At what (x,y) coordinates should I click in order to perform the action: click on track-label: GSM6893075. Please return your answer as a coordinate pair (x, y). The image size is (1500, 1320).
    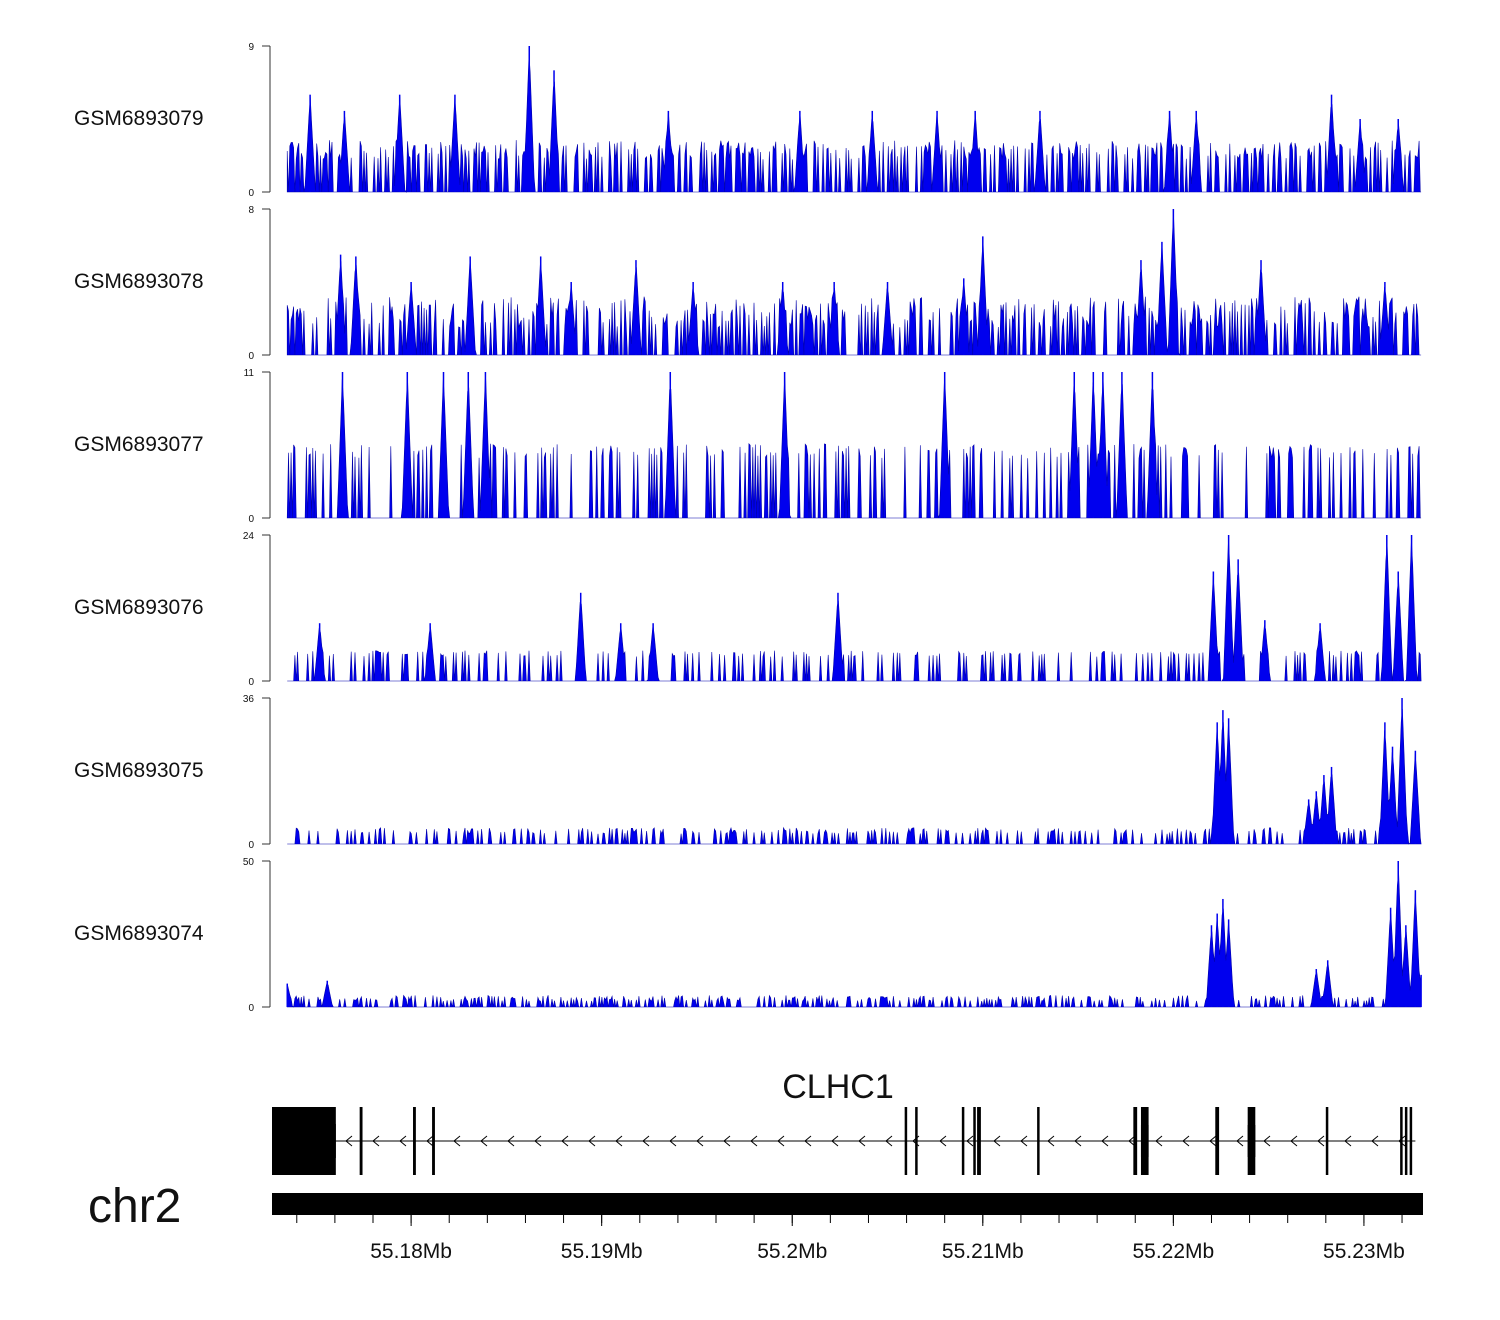
    Looking at the image, I should click on (139, 770).